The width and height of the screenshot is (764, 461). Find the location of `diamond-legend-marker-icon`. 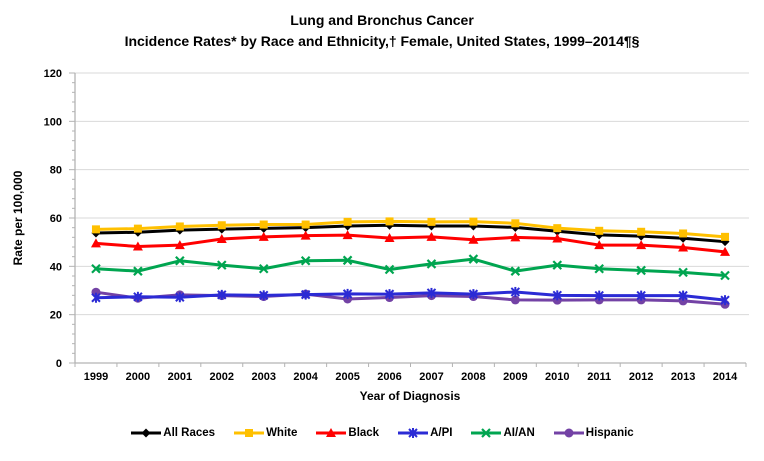

diamond-legend-marker-icon is located at coordinates (146, 433).